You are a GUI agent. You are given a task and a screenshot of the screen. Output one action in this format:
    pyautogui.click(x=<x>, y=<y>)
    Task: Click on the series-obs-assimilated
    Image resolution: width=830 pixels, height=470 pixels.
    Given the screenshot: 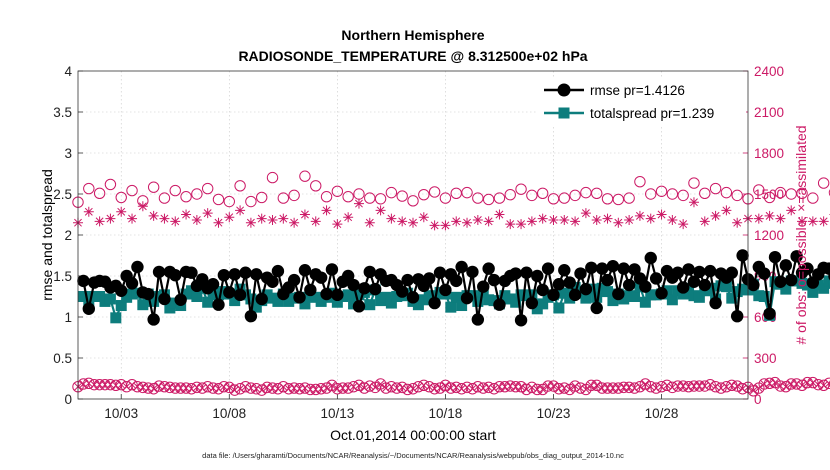 What is the action you would take?
    pyautogui.click(x=451, y=214)
    